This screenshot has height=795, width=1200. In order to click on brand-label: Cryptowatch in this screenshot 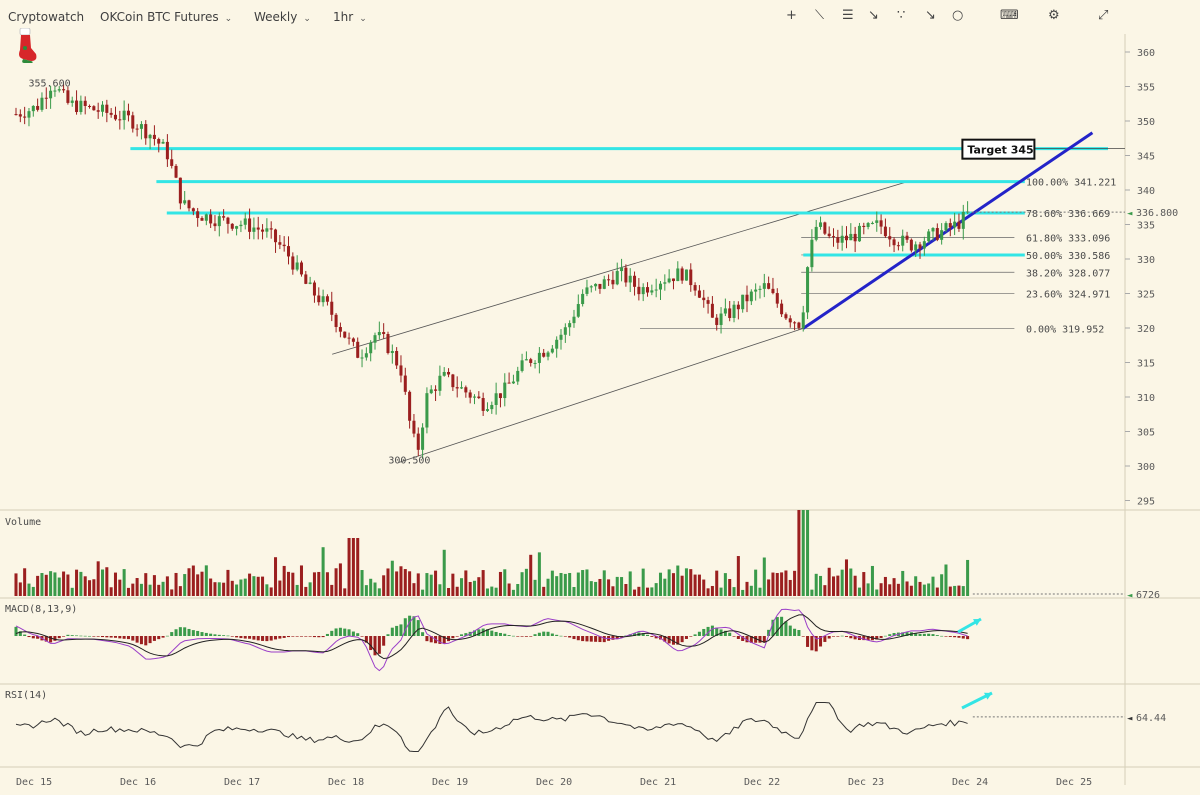, I will do `click(46, 17)`.